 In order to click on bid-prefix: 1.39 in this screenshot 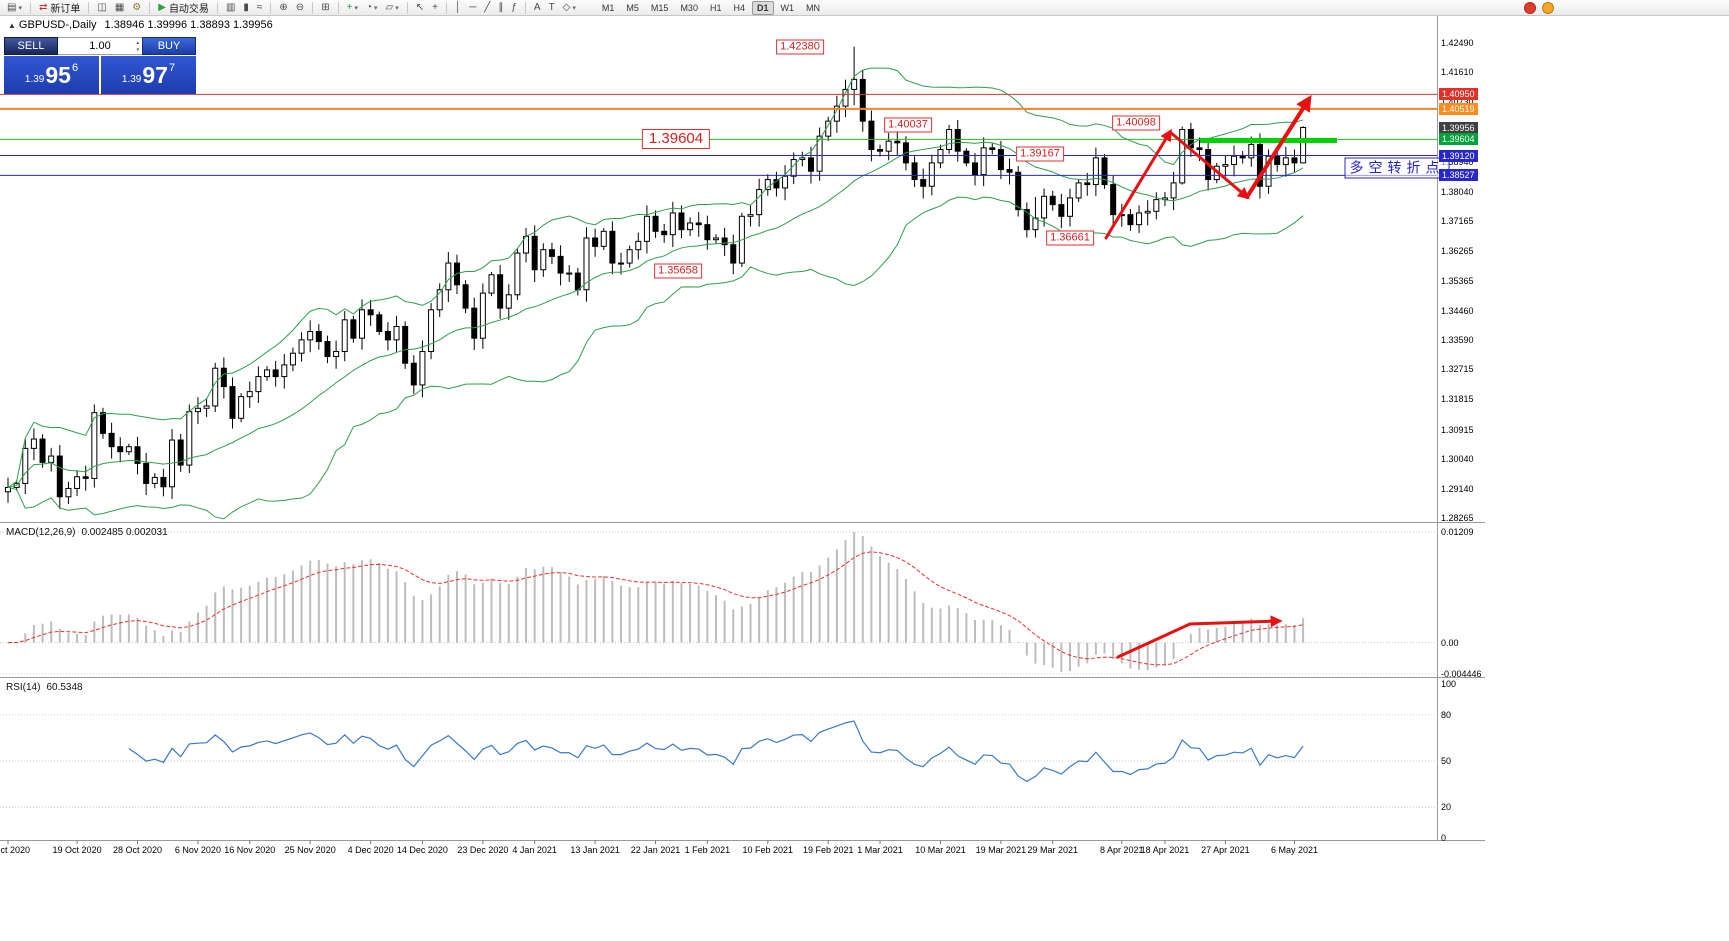, I will do `click(34, 79)`.